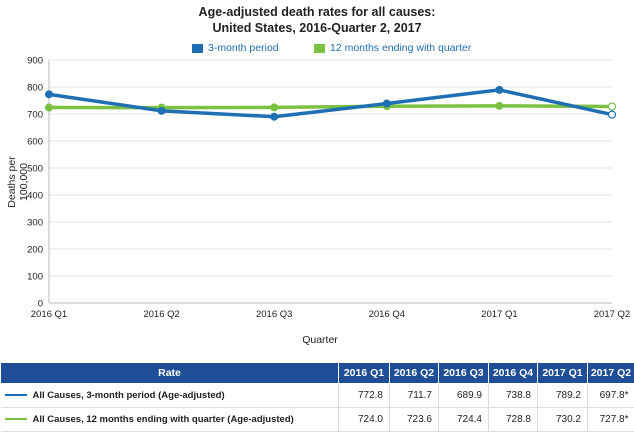 This screenshot has height=436, width=634. I want to click on table-cell: 789.2, so click(562, 395).